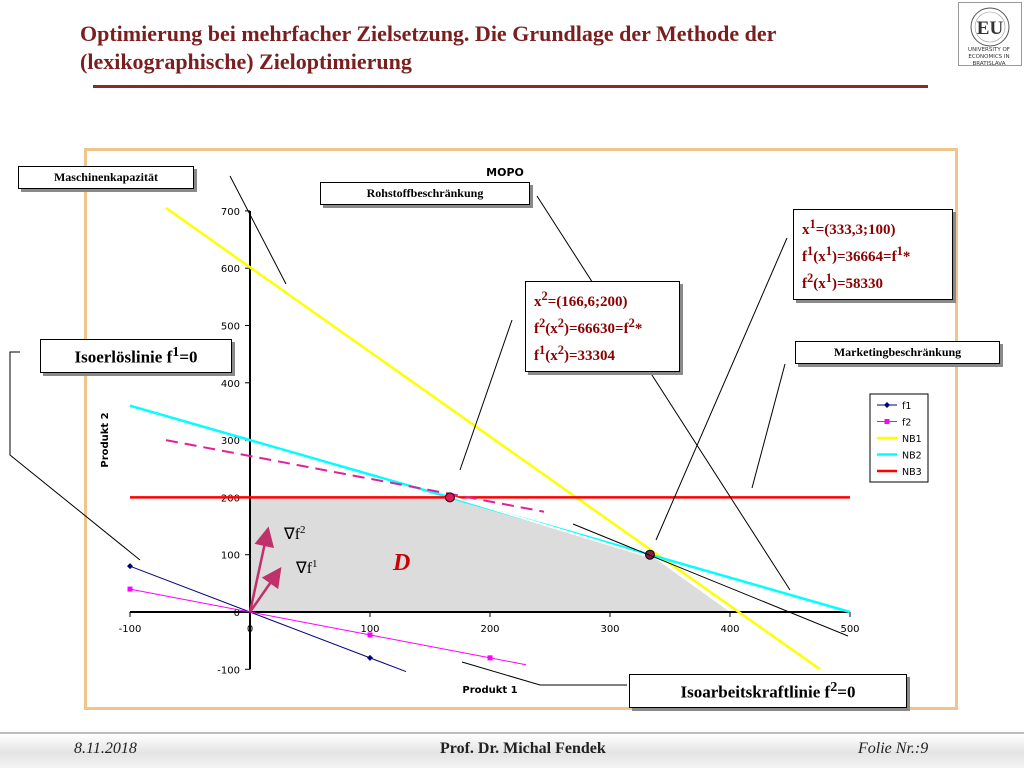 This screenshot has width=1024, height=768. Describe the element at coordinates (425, 193) in the screenshot. I see `label-rohstoffbeschraenkung: Rohstoffbeschränkung` at that location.